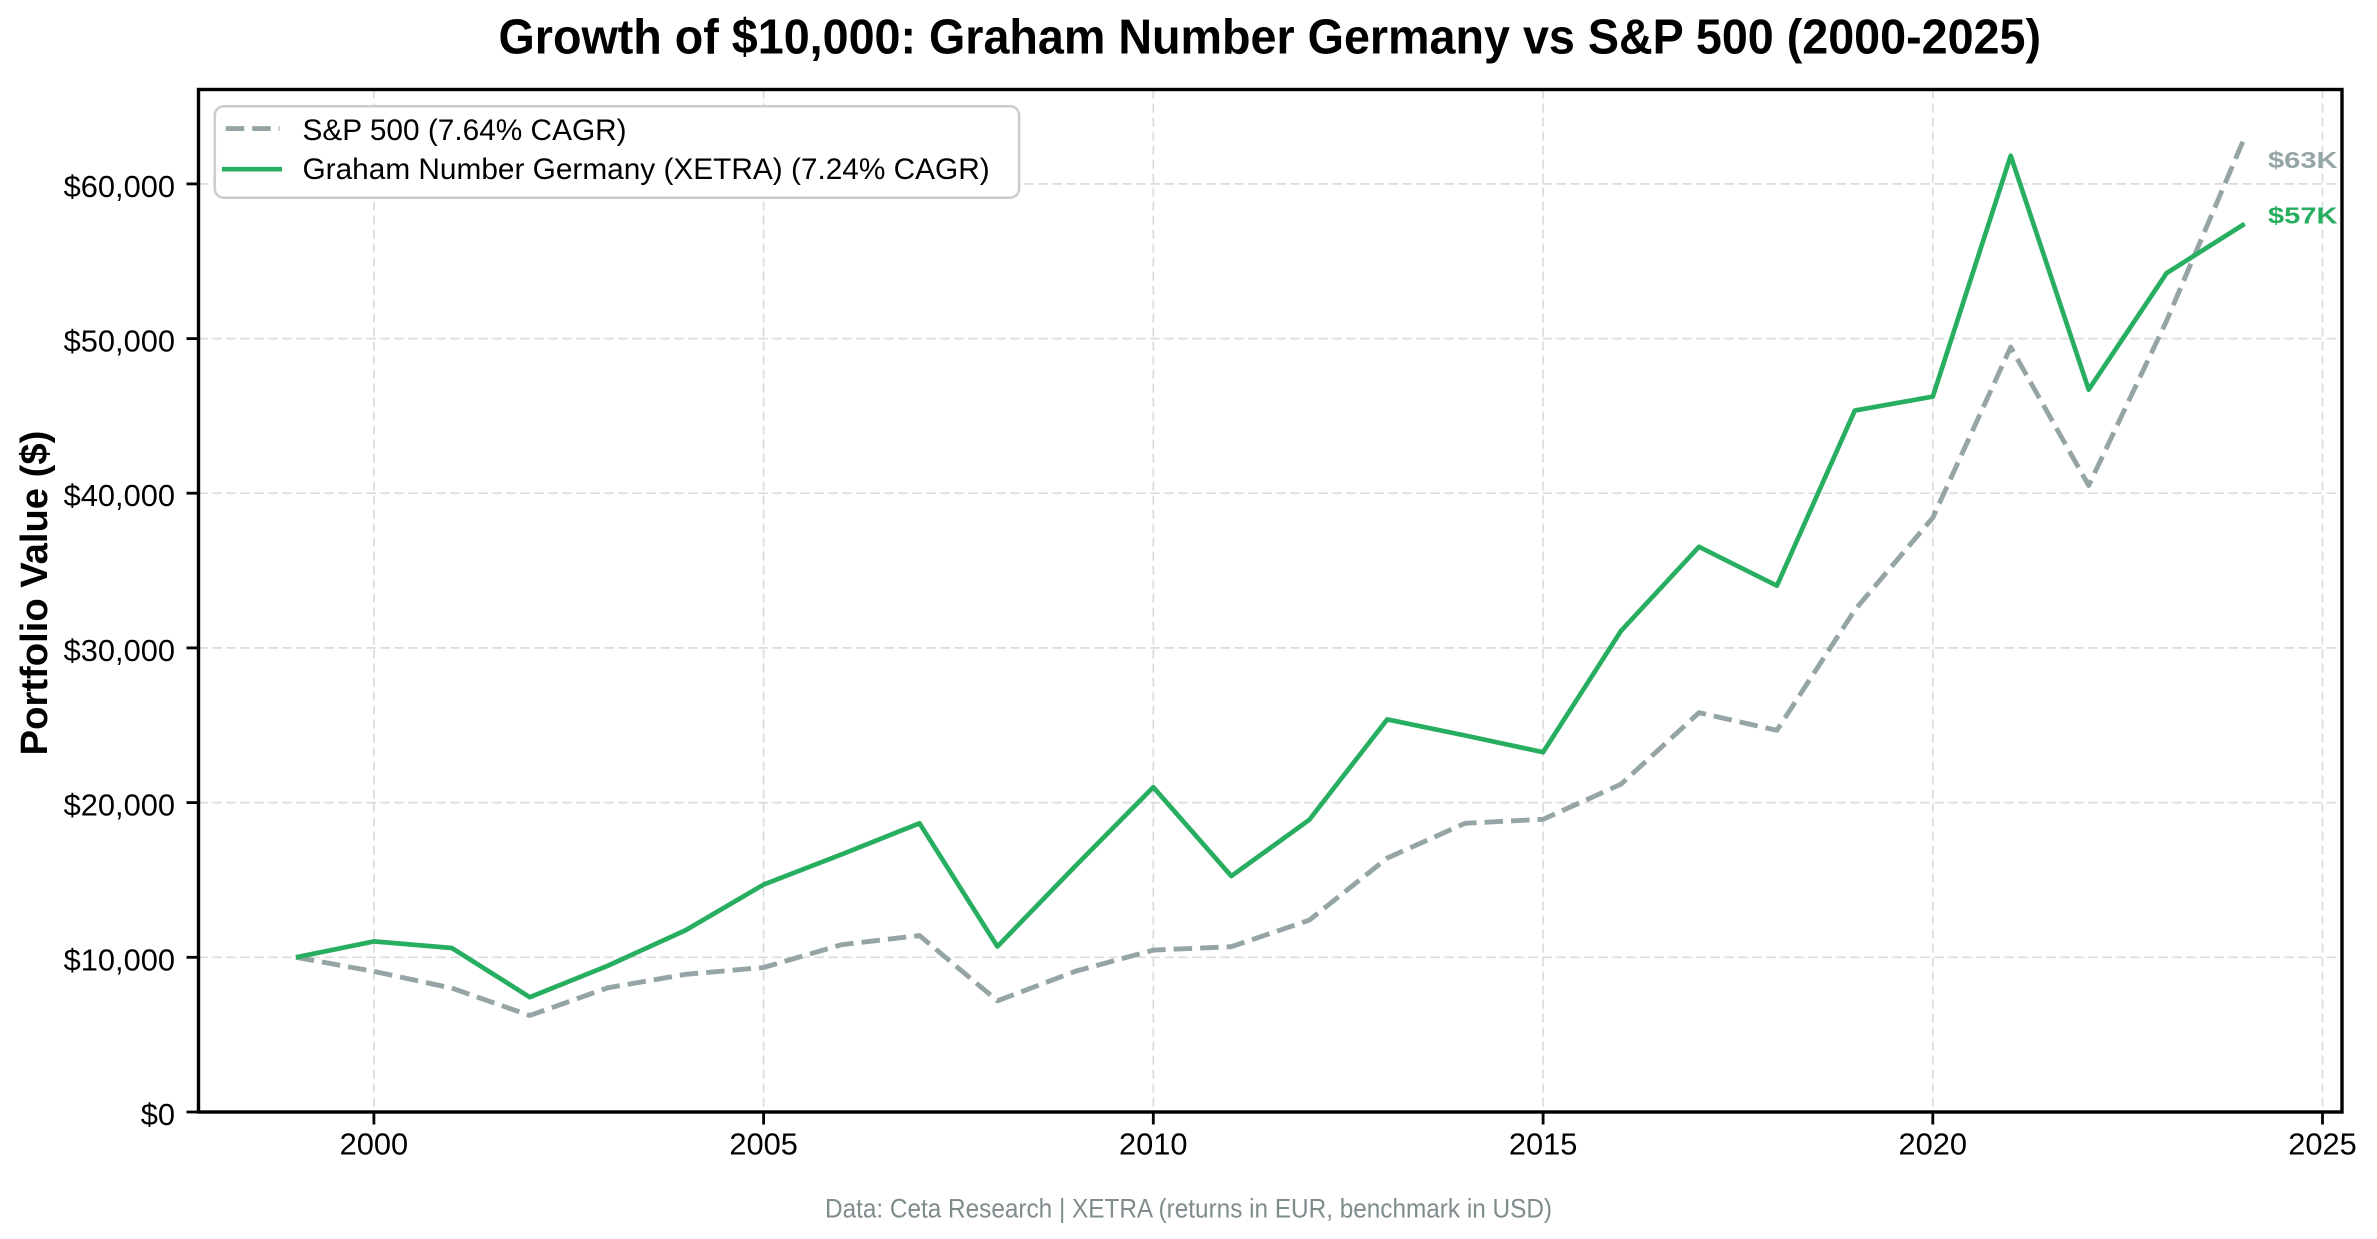 This screenshot has height=1239, width=2377. Describe the element at coordinates (374, 1144) in the screenshot. I see `svg-text: 2000` at that location.